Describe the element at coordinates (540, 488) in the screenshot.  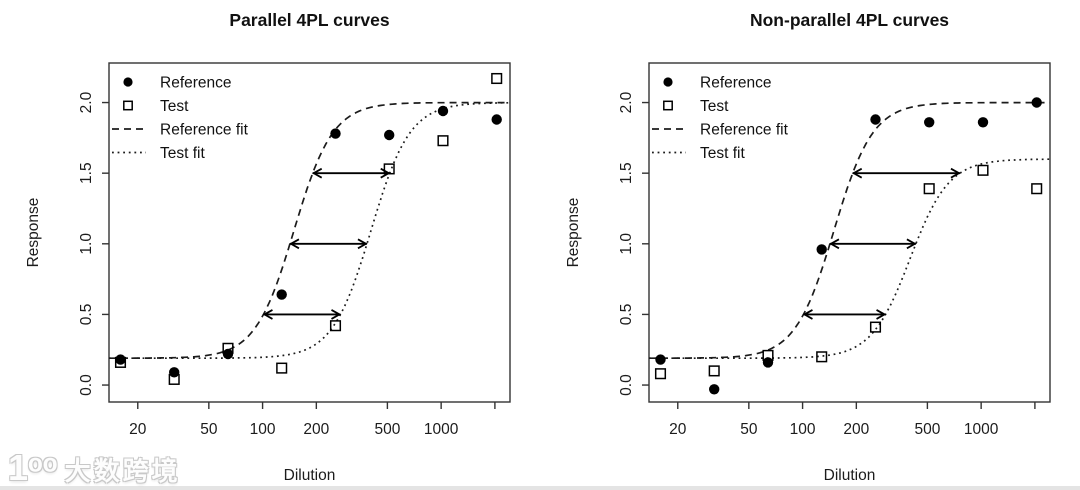
I see `bottom-divider` at that location.